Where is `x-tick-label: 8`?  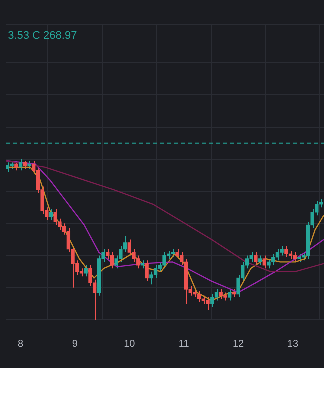
x-tick-label: 8 is located at coordinates (21, 344).